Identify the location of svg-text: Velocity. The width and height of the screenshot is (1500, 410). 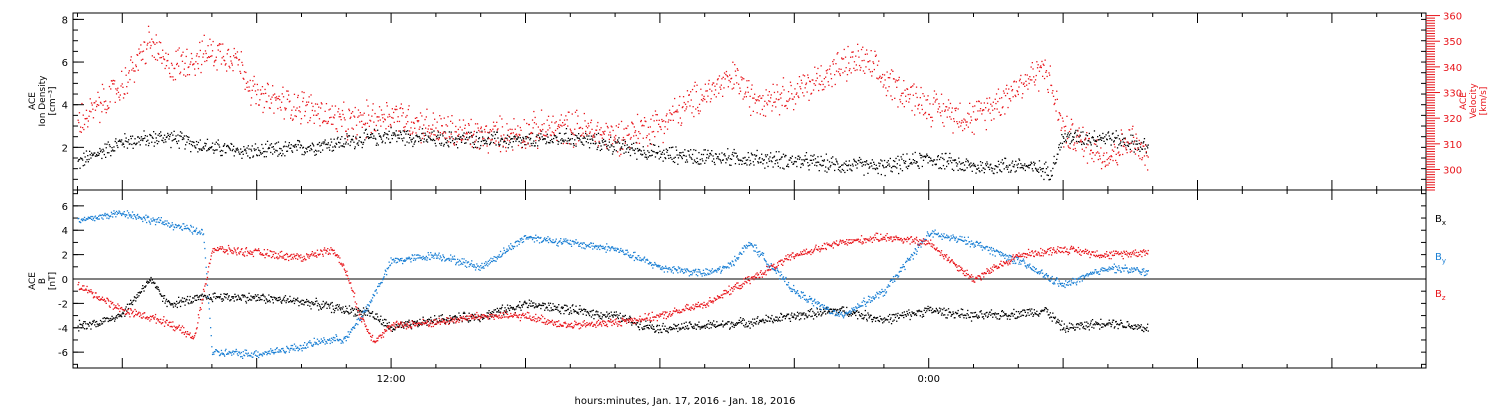
(1474, 101).